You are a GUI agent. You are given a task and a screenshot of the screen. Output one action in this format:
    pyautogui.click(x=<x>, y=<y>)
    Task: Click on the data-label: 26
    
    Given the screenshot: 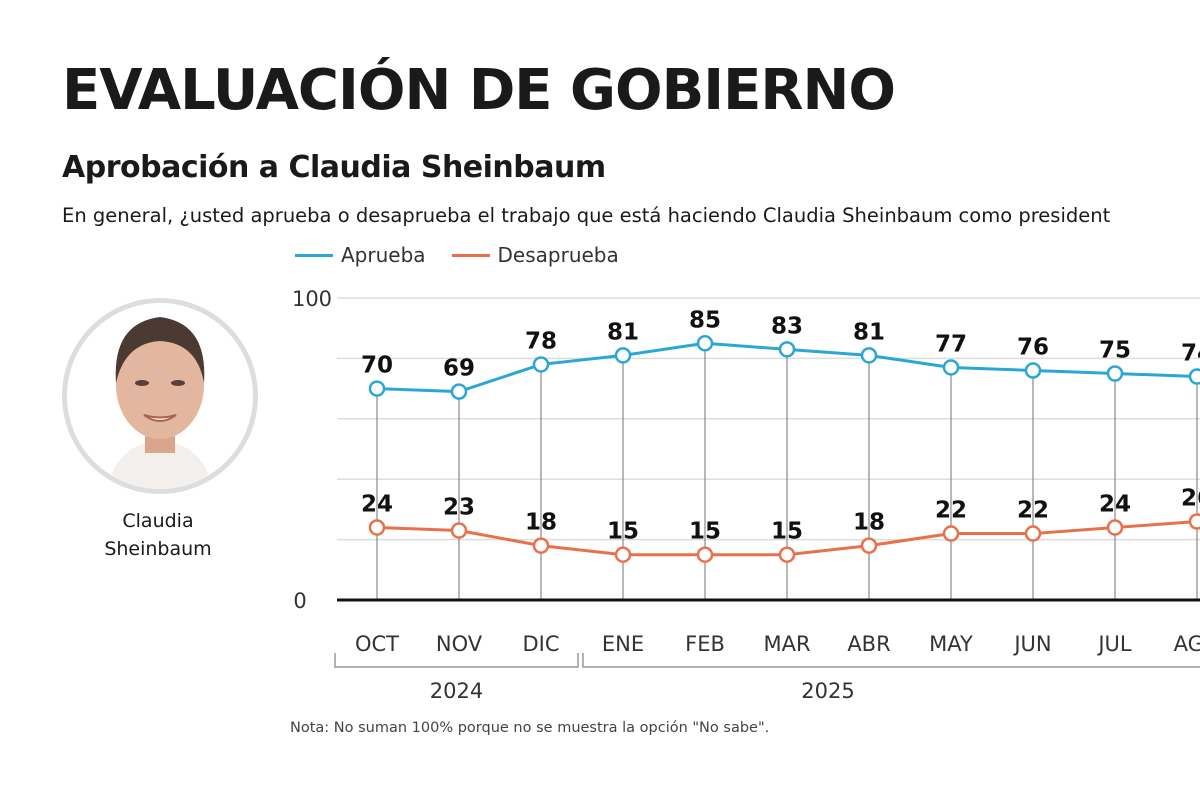 What is the action you would take?
    pyautogui.click(x=1190, y=498)
    